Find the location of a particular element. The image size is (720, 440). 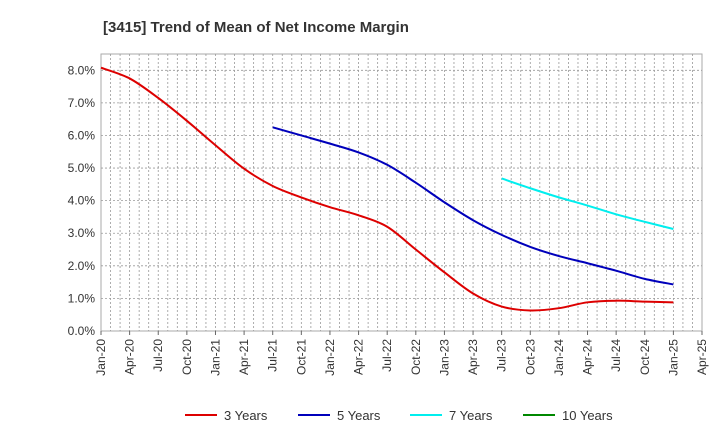

y-tick-label: 0.0% is located at coordinates (82, 331).